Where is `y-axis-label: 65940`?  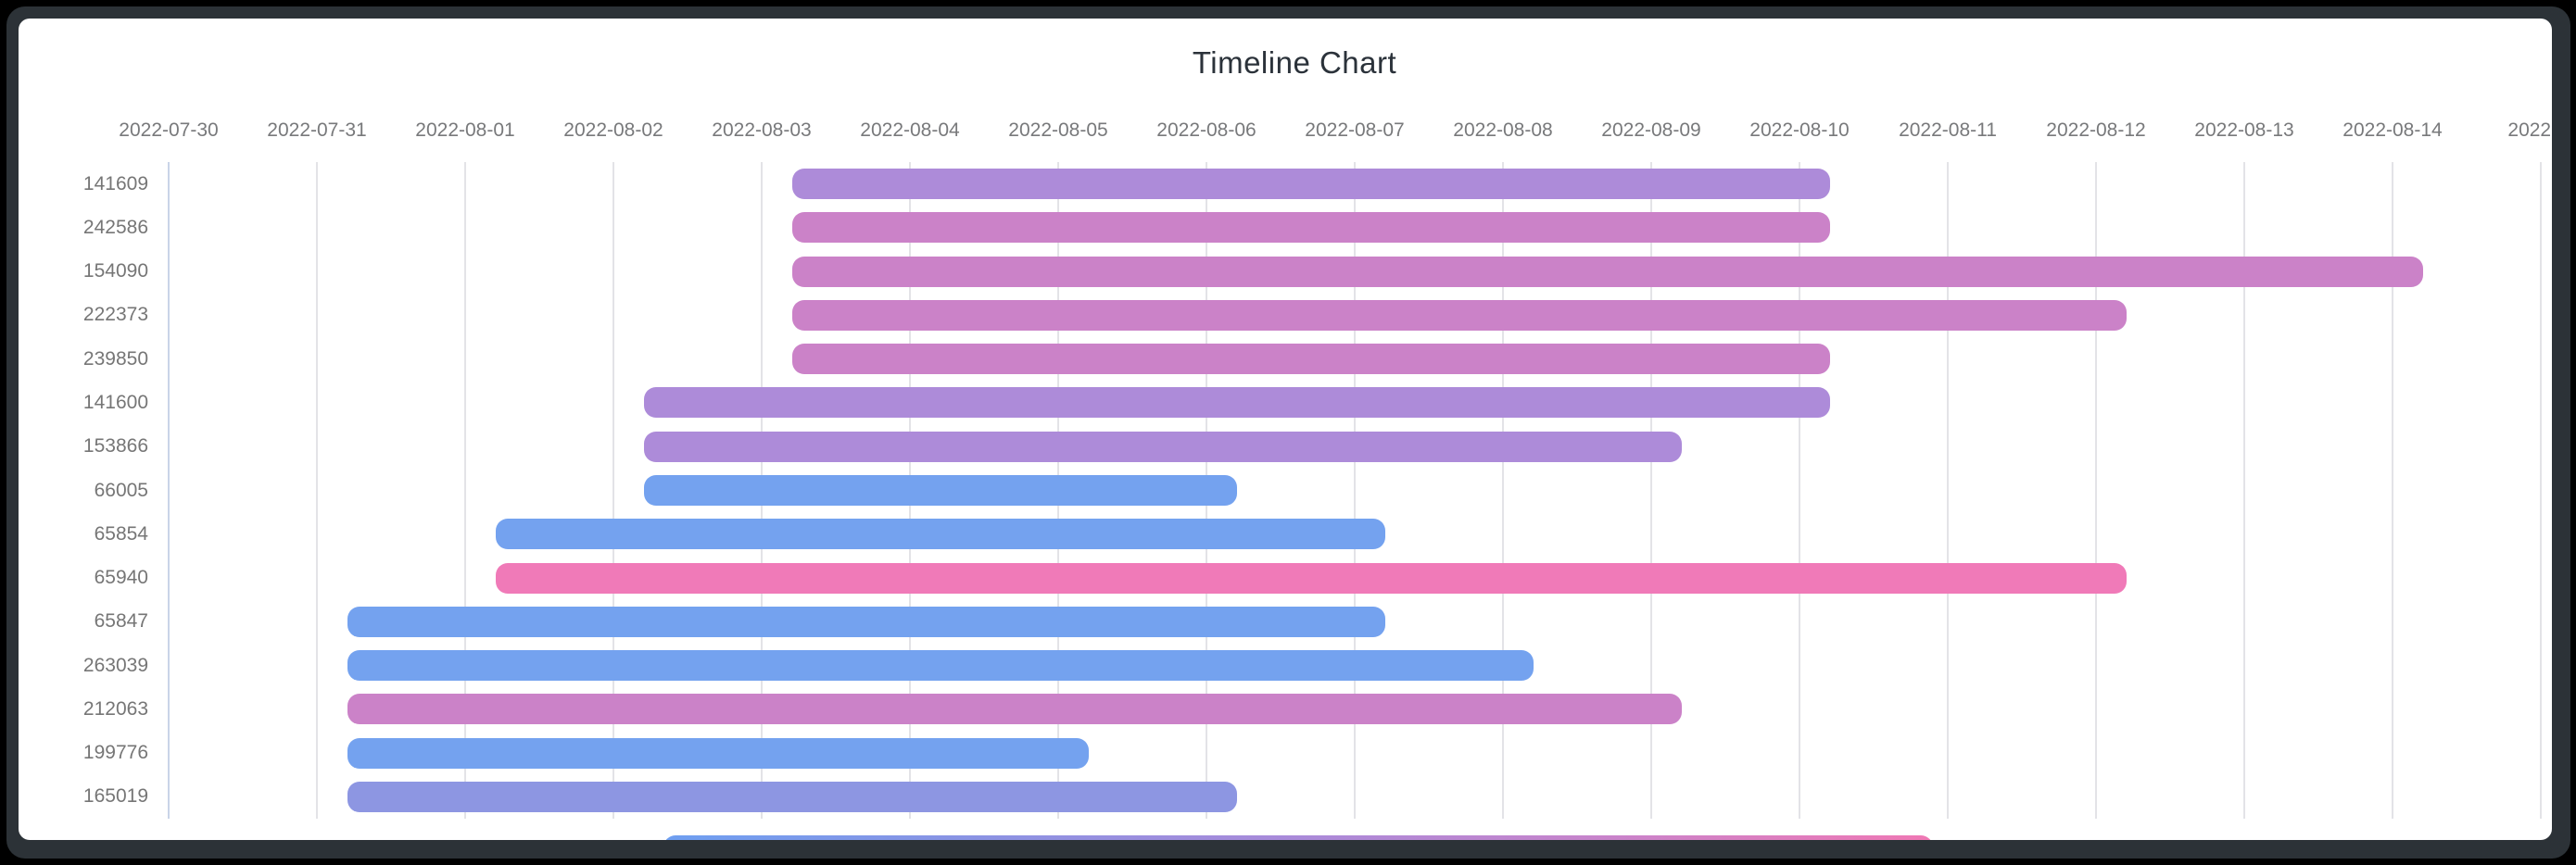
y-axis-label: 65940 is located at coordinates (121, 578).